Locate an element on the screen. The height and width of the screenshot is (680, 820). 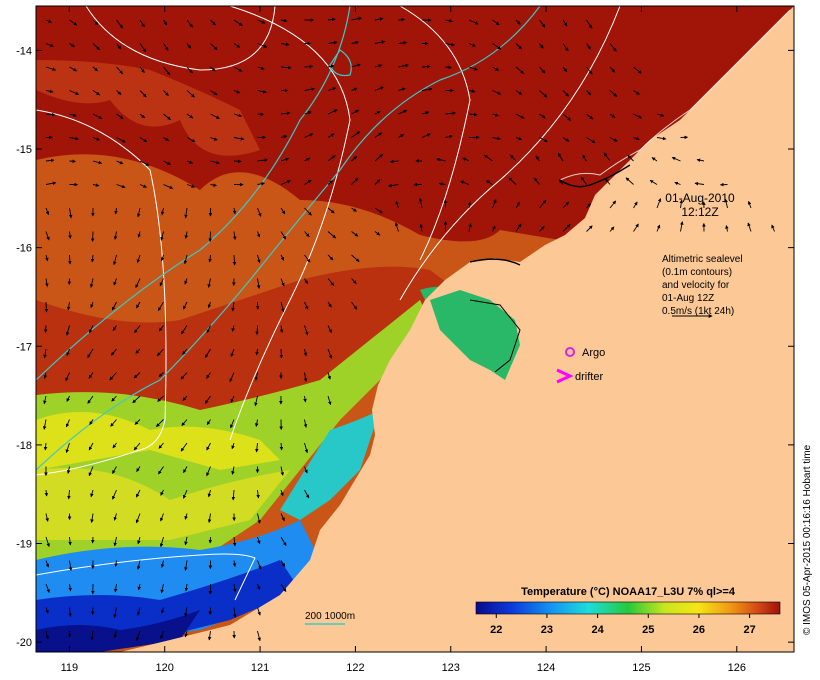
coastline-bay is located at coordinates (495, 336).